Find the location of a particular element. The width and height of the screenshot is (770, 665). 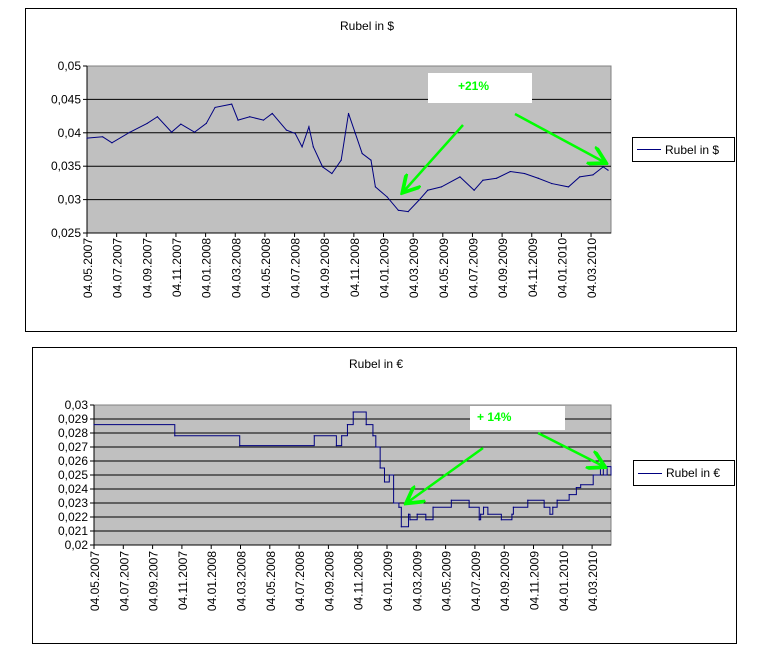

eur-chart-title: Rubel in € is located at coordinates (376, 364).